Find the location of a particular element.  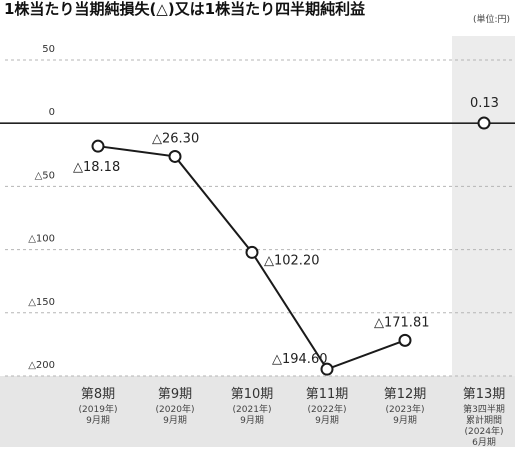

category-sublabel: (2022年) is located at coordinates (327, 409).